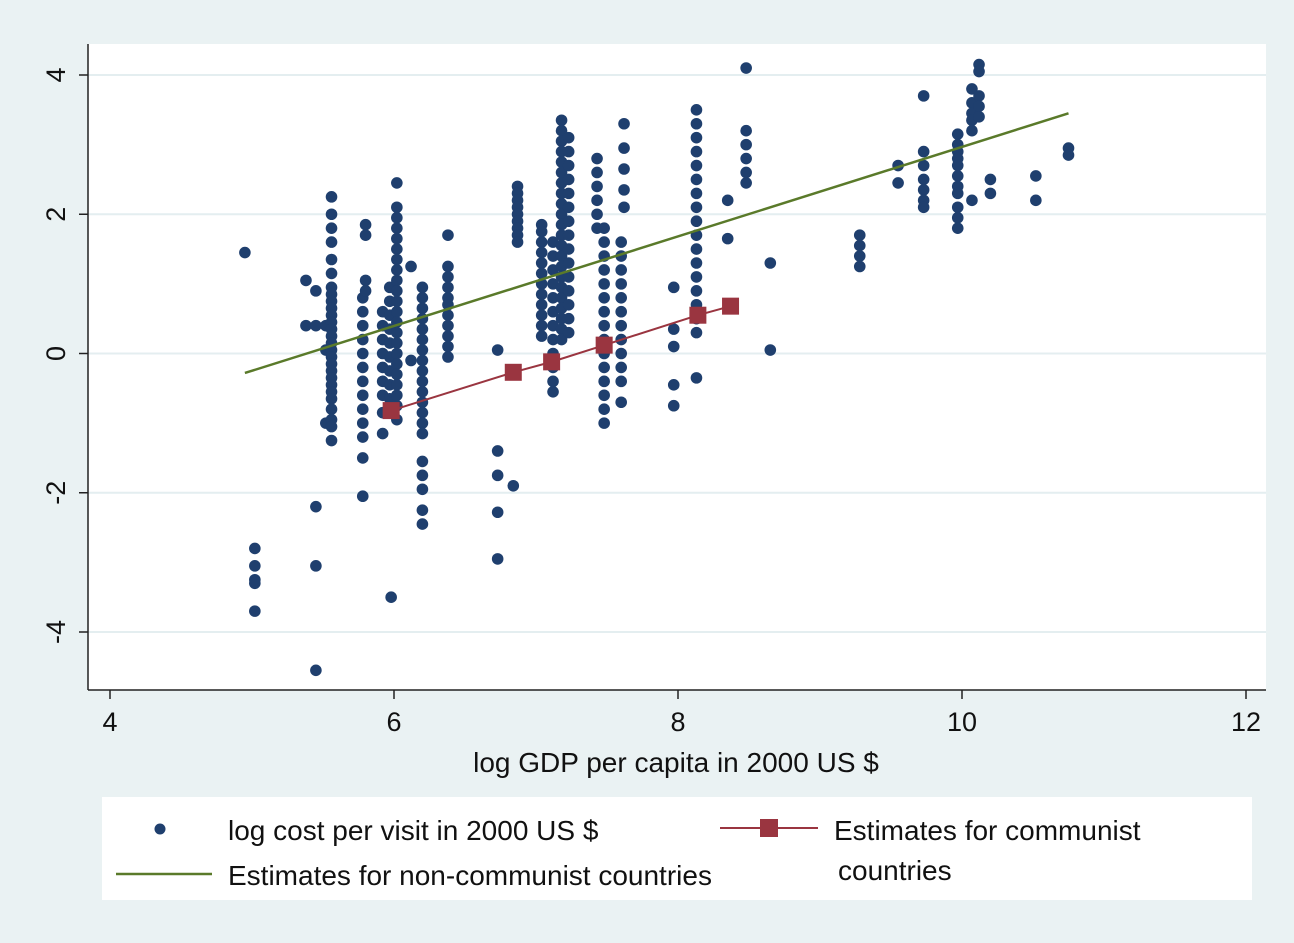 Image resolution: width=1294 pixels, height=943 pixels. Describe the element at coordinates (769, 828) in the screenshot. I see `legend-communist-marker` at that location.